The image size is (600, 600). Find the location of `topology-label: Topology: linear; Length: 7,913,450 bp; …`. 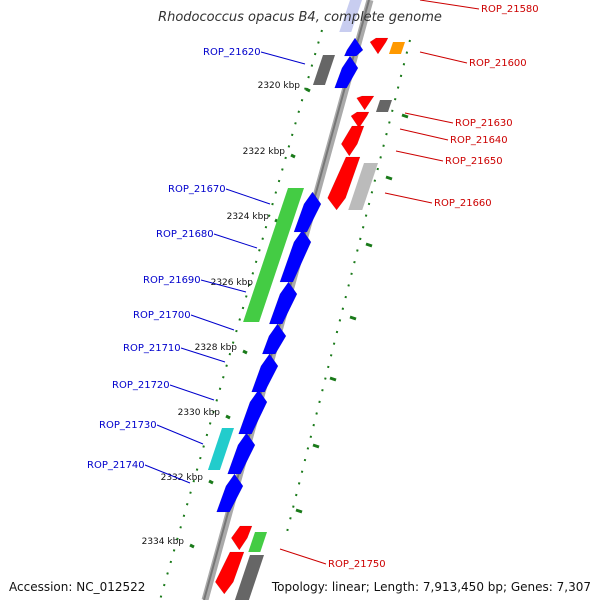

topology-label: Topology: linear; Length: 7,913,450 bp; … is located at coordinates (431, 587).